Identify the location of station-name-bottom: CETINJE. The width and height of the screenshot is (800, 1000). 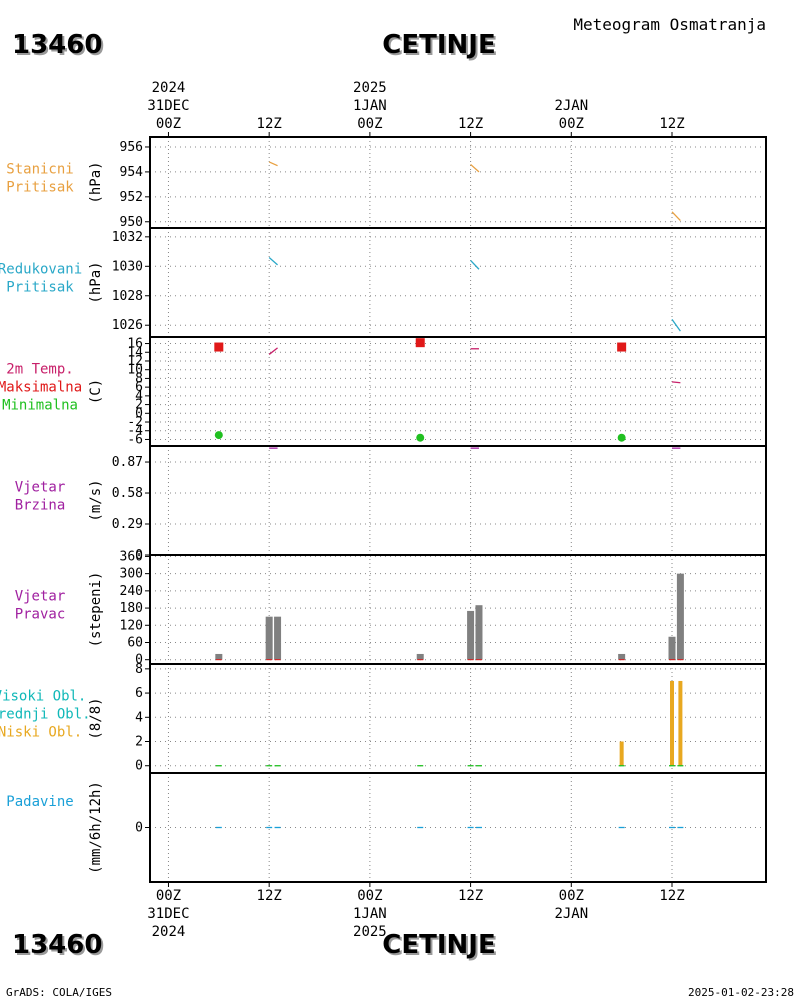
(438, 945).